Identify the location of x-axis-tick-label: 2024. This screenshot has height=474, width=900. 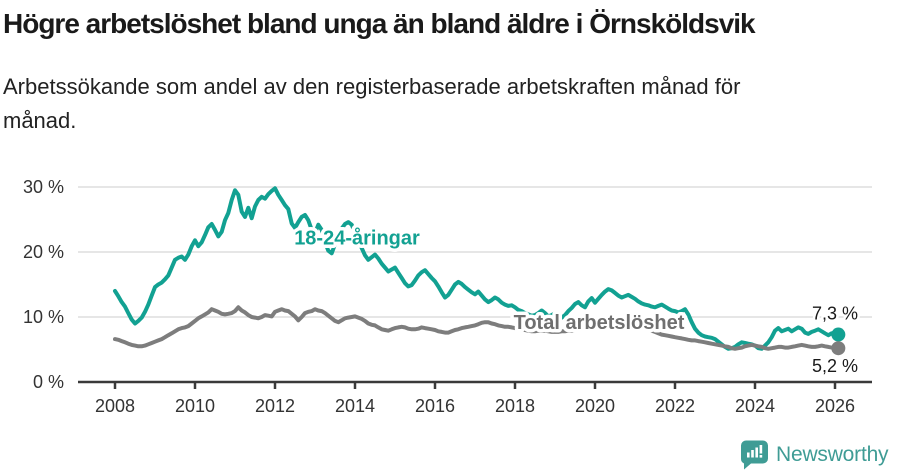
(755, 406).